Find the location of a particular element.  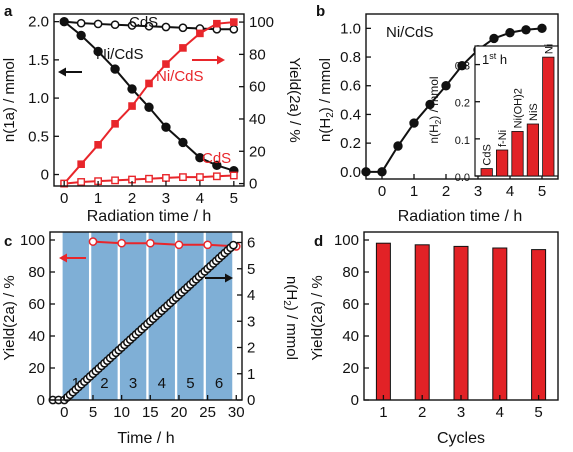

panel-d-xlabel: Cycles is located at coordinates (461, 438).